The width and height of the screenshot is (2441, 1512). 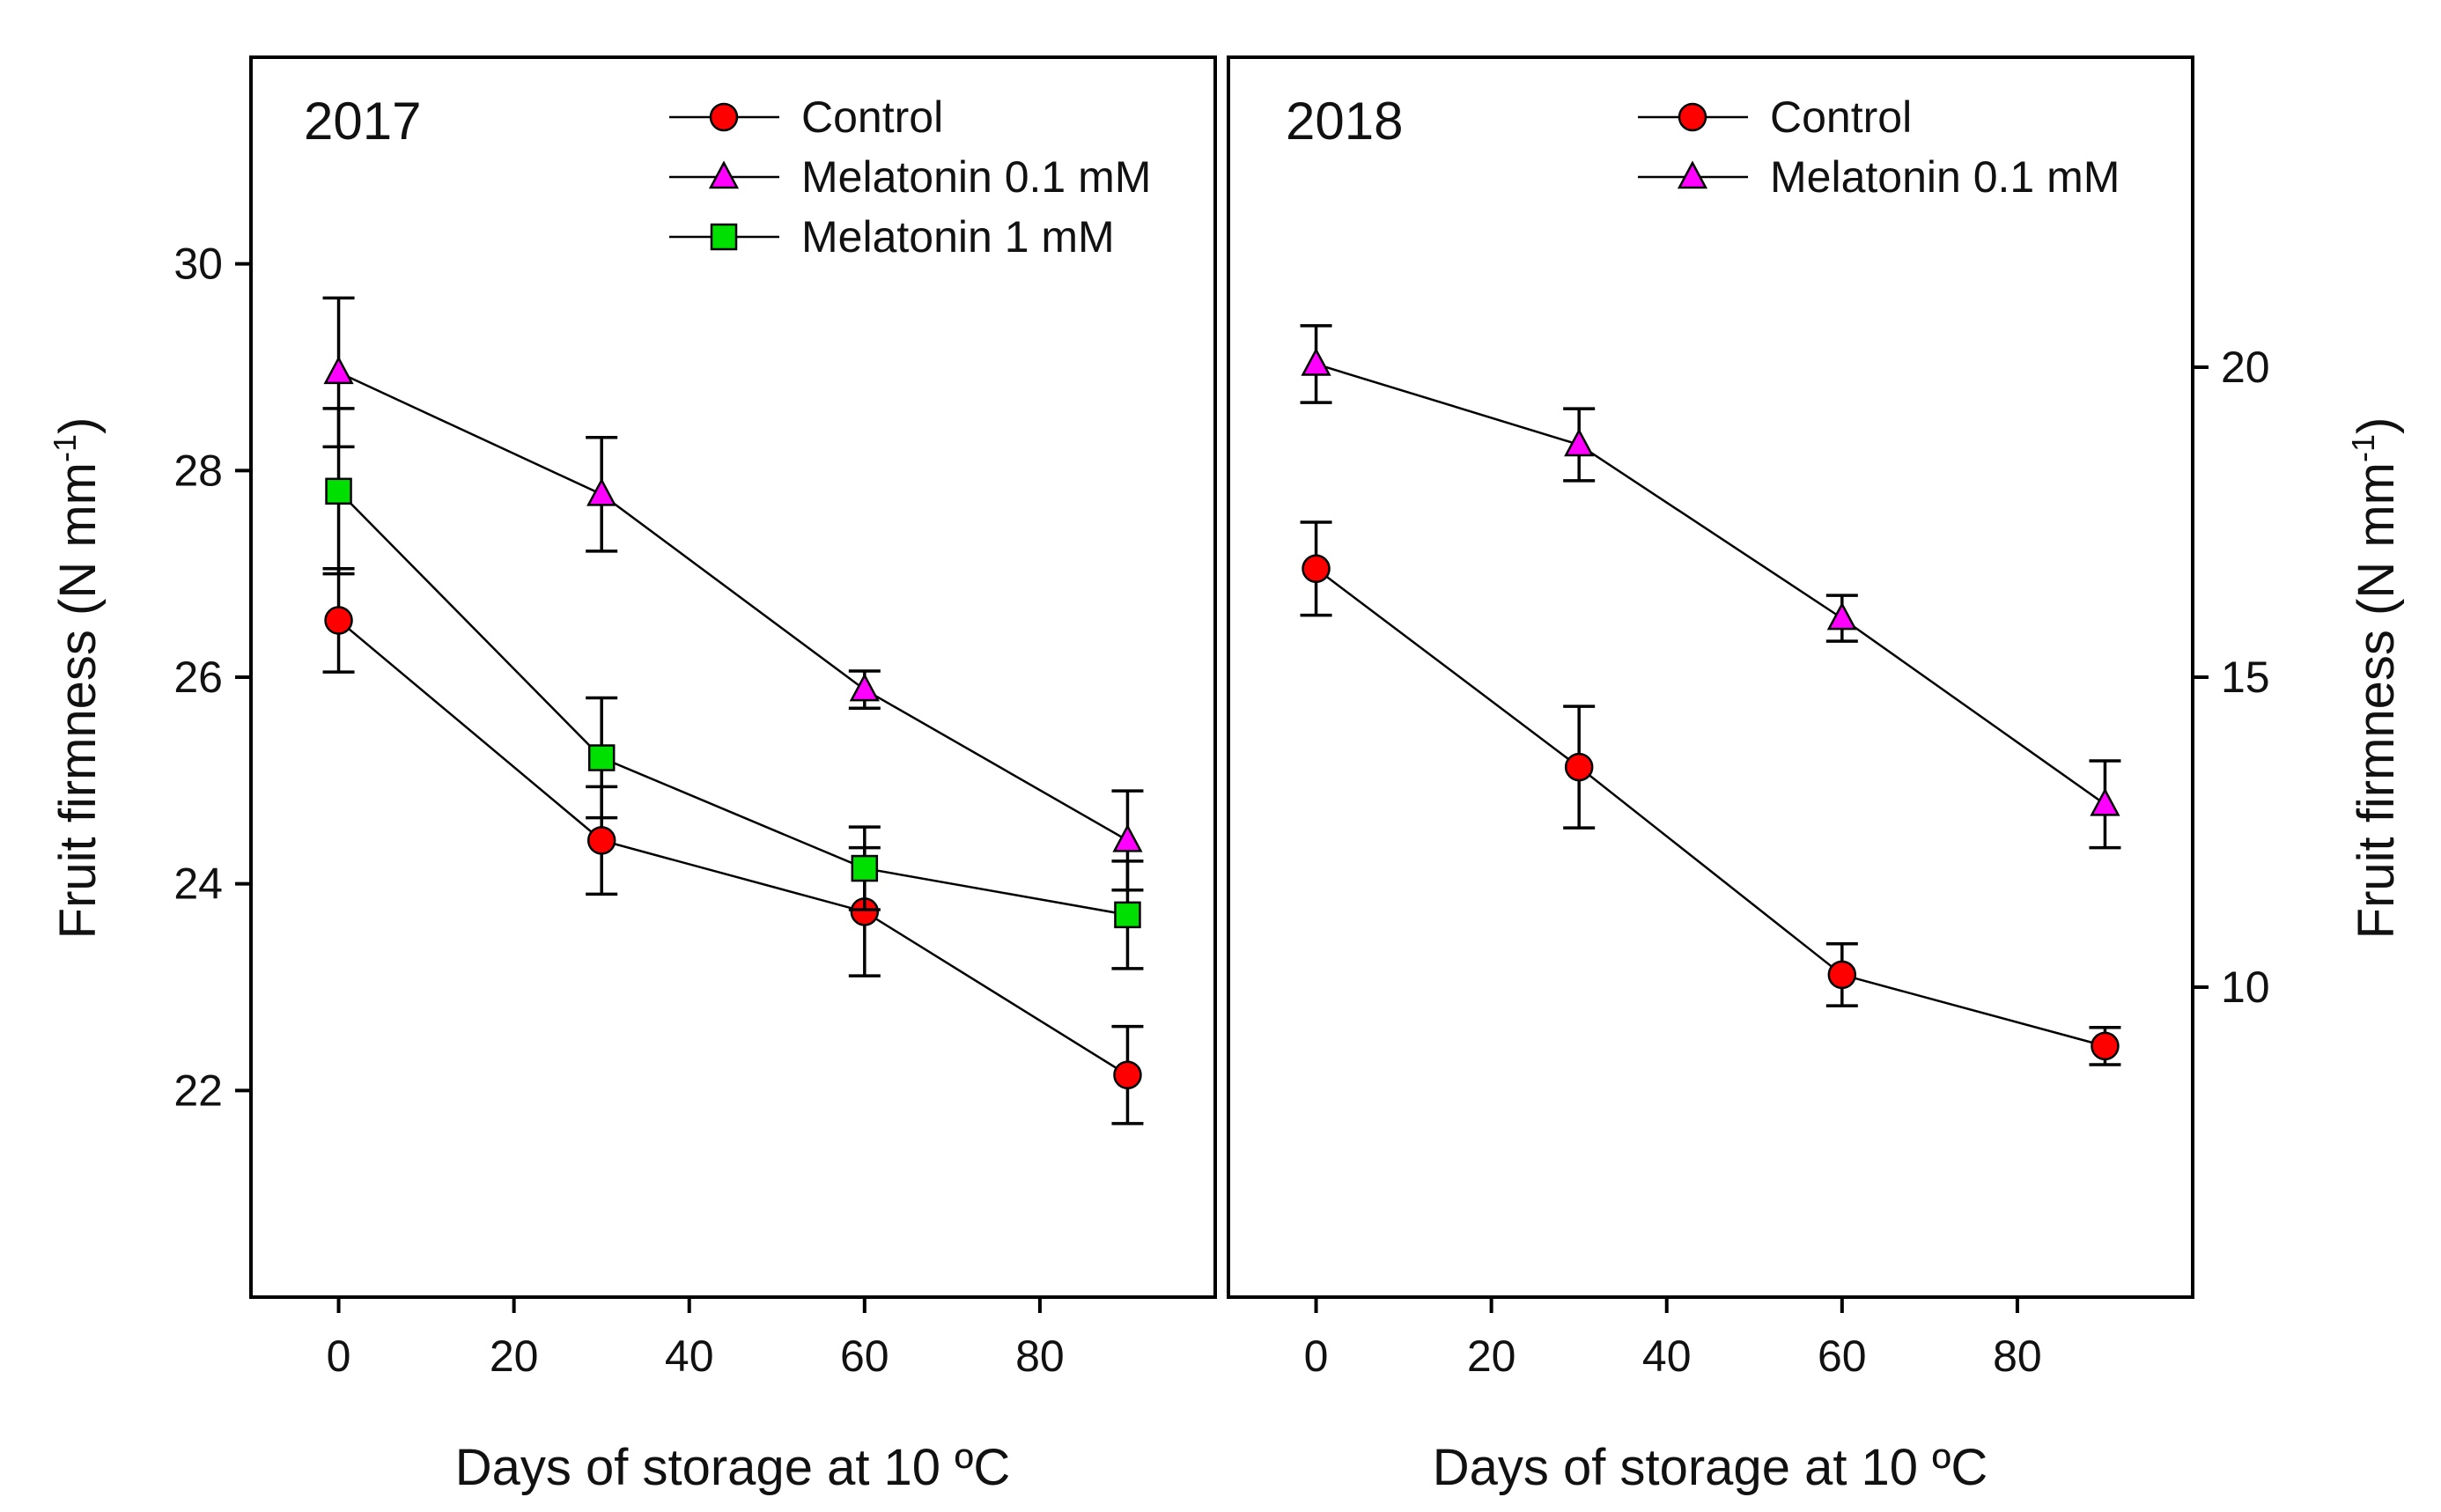 I want to click on y-tick-label: 15, so click(x=2245, y=677).